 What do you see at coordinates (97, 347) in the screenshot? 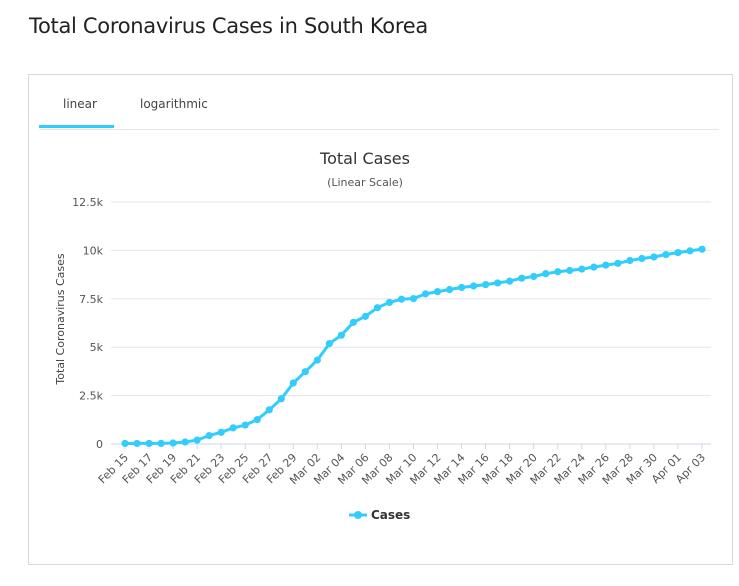
I see `y-tick-label: 5k` at bounding box center [97, 347].